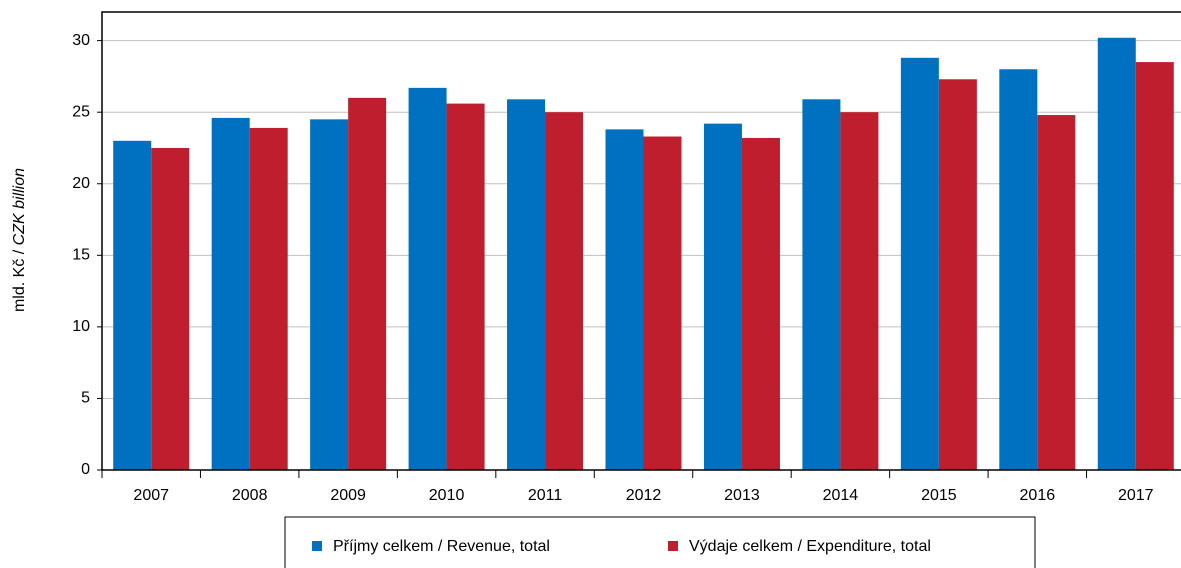 Image resolution: width=1181 pixels, height=568 pixels. I want to click on y-axis-label-en: CZK billion, so click(19, 206).